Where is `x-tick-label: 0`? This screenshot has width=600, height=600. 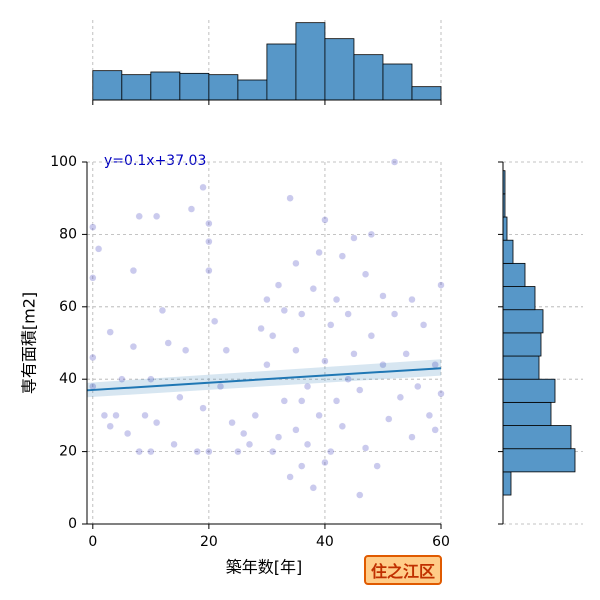
x-tick-label: 0 is located at coordinates (92, 542).